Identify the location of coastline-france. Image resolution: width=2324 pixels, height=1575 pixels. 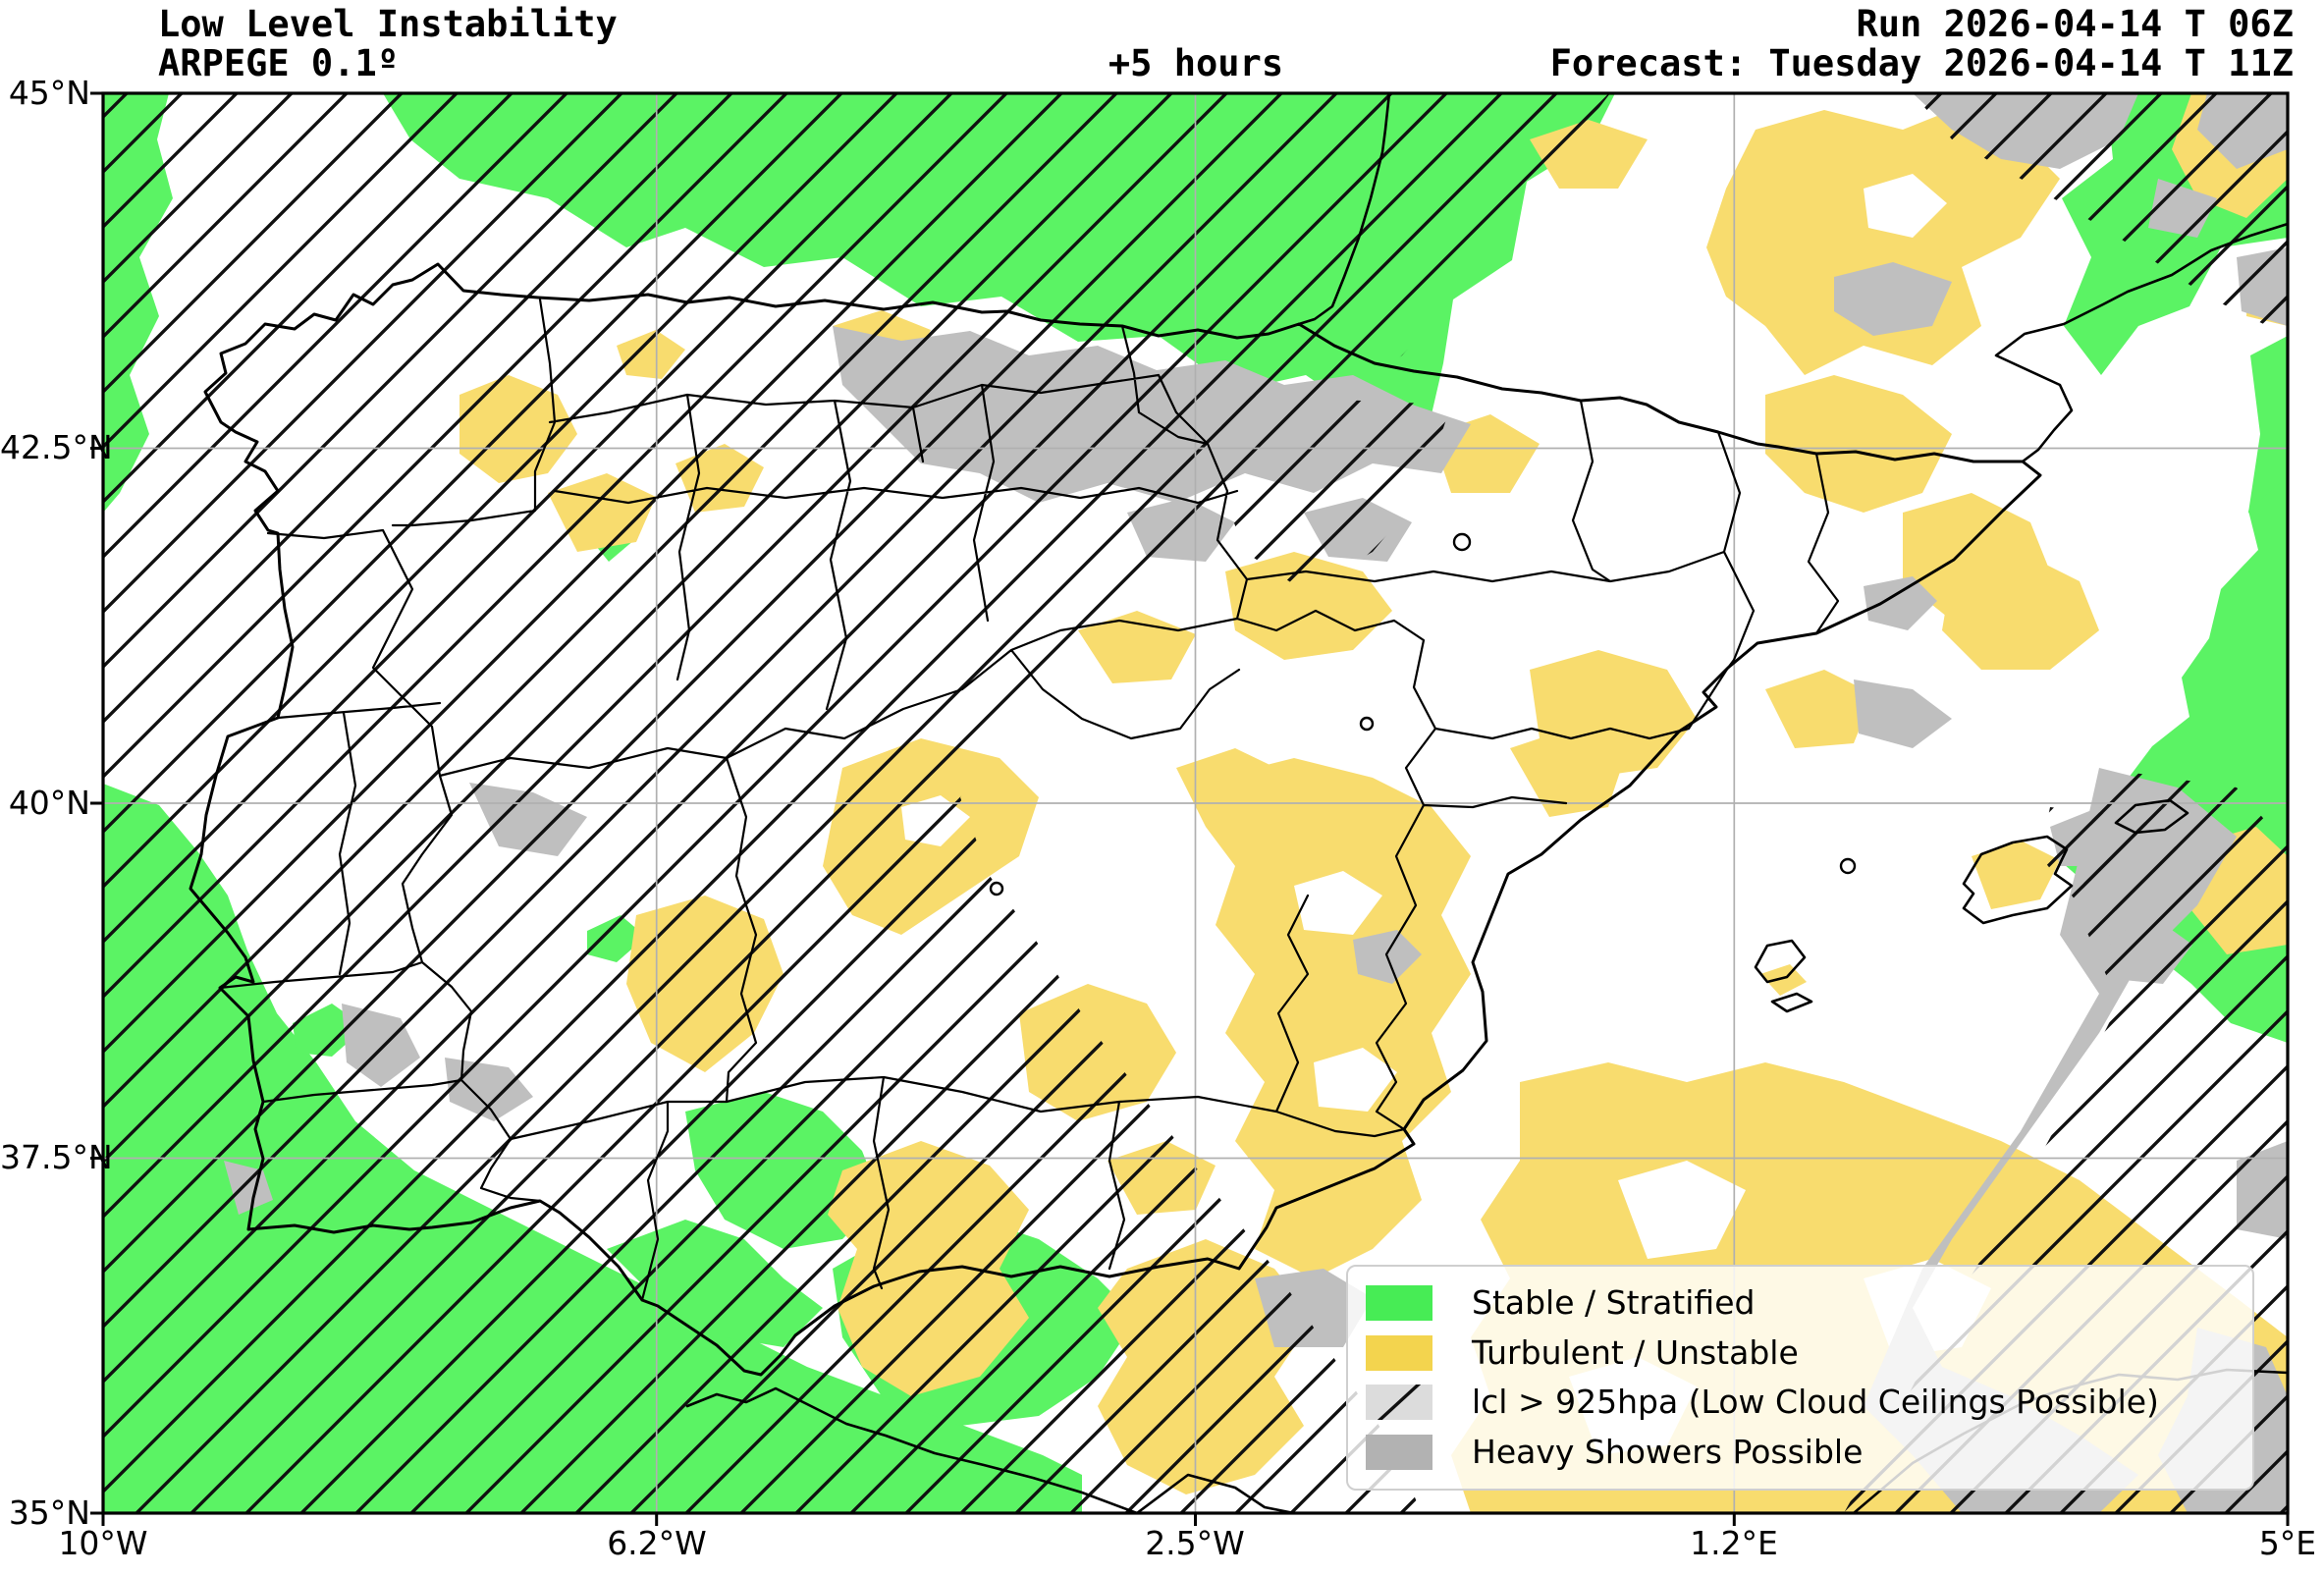
(1792, 278).